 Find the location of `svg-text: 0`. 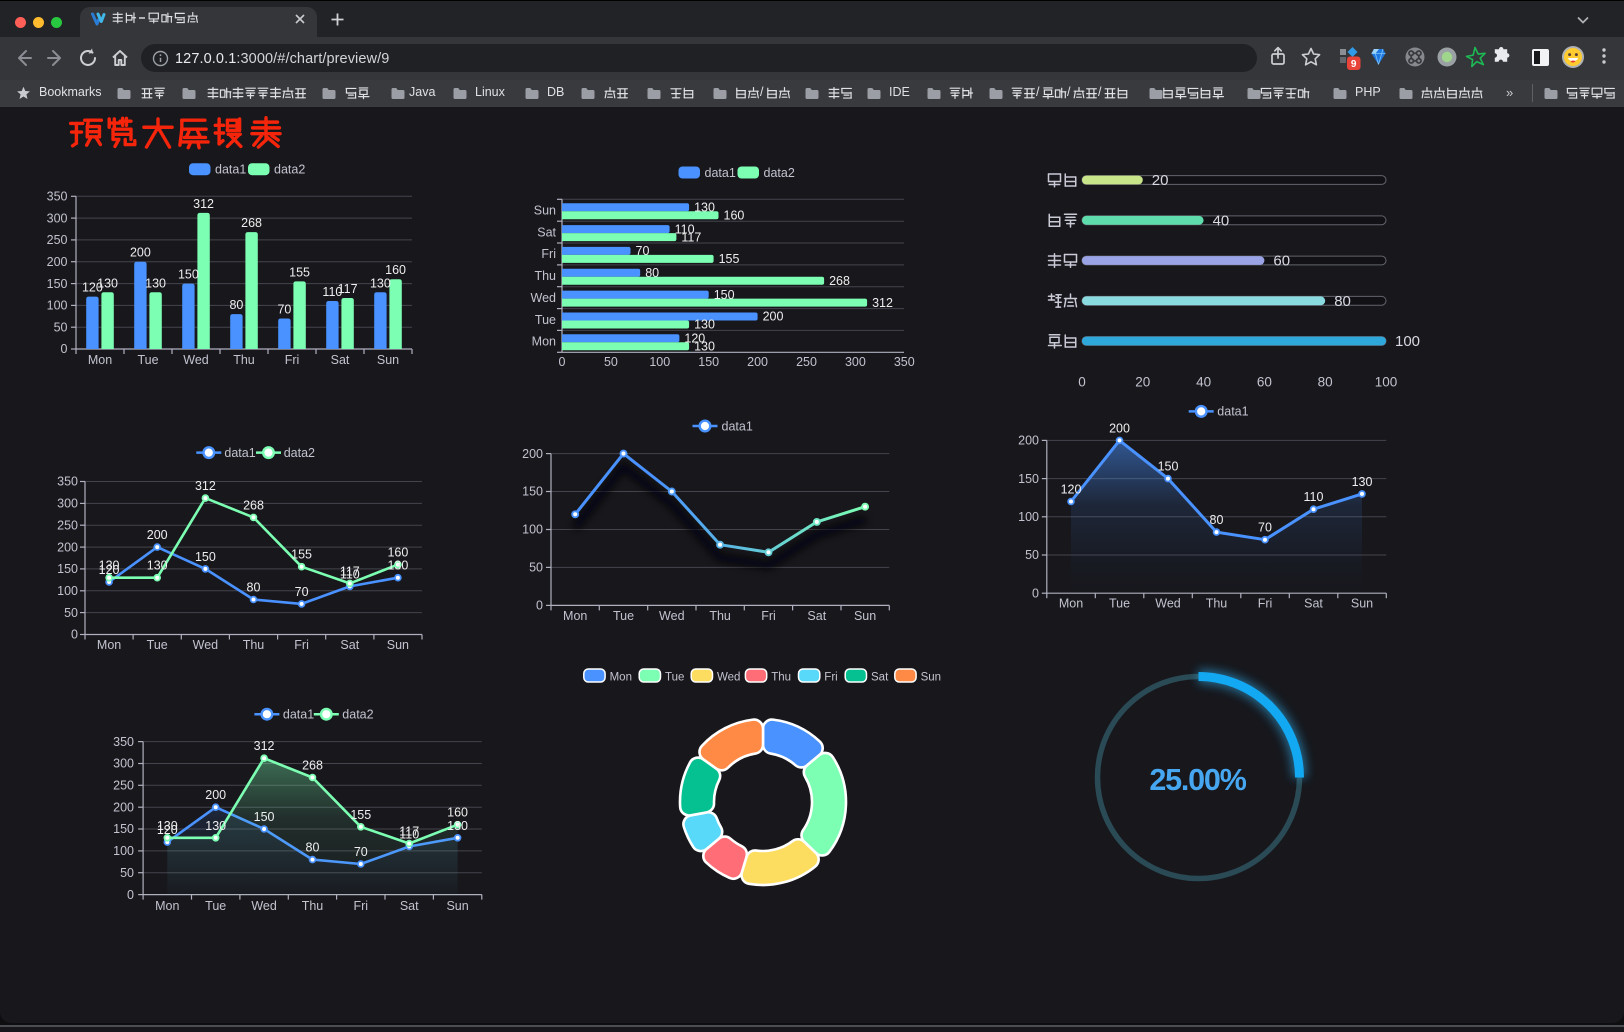

svg-text: 0 is located at coordinates (1082, 382).